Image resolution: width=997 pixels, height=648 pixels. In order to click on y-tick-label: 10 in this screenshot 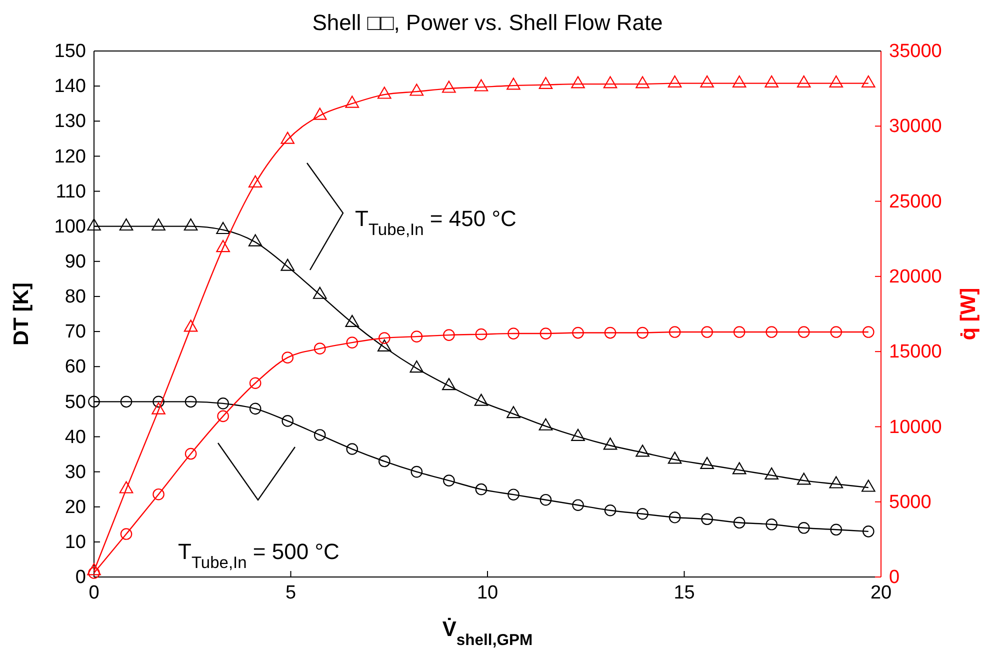, I will do `click(75, 543)`.